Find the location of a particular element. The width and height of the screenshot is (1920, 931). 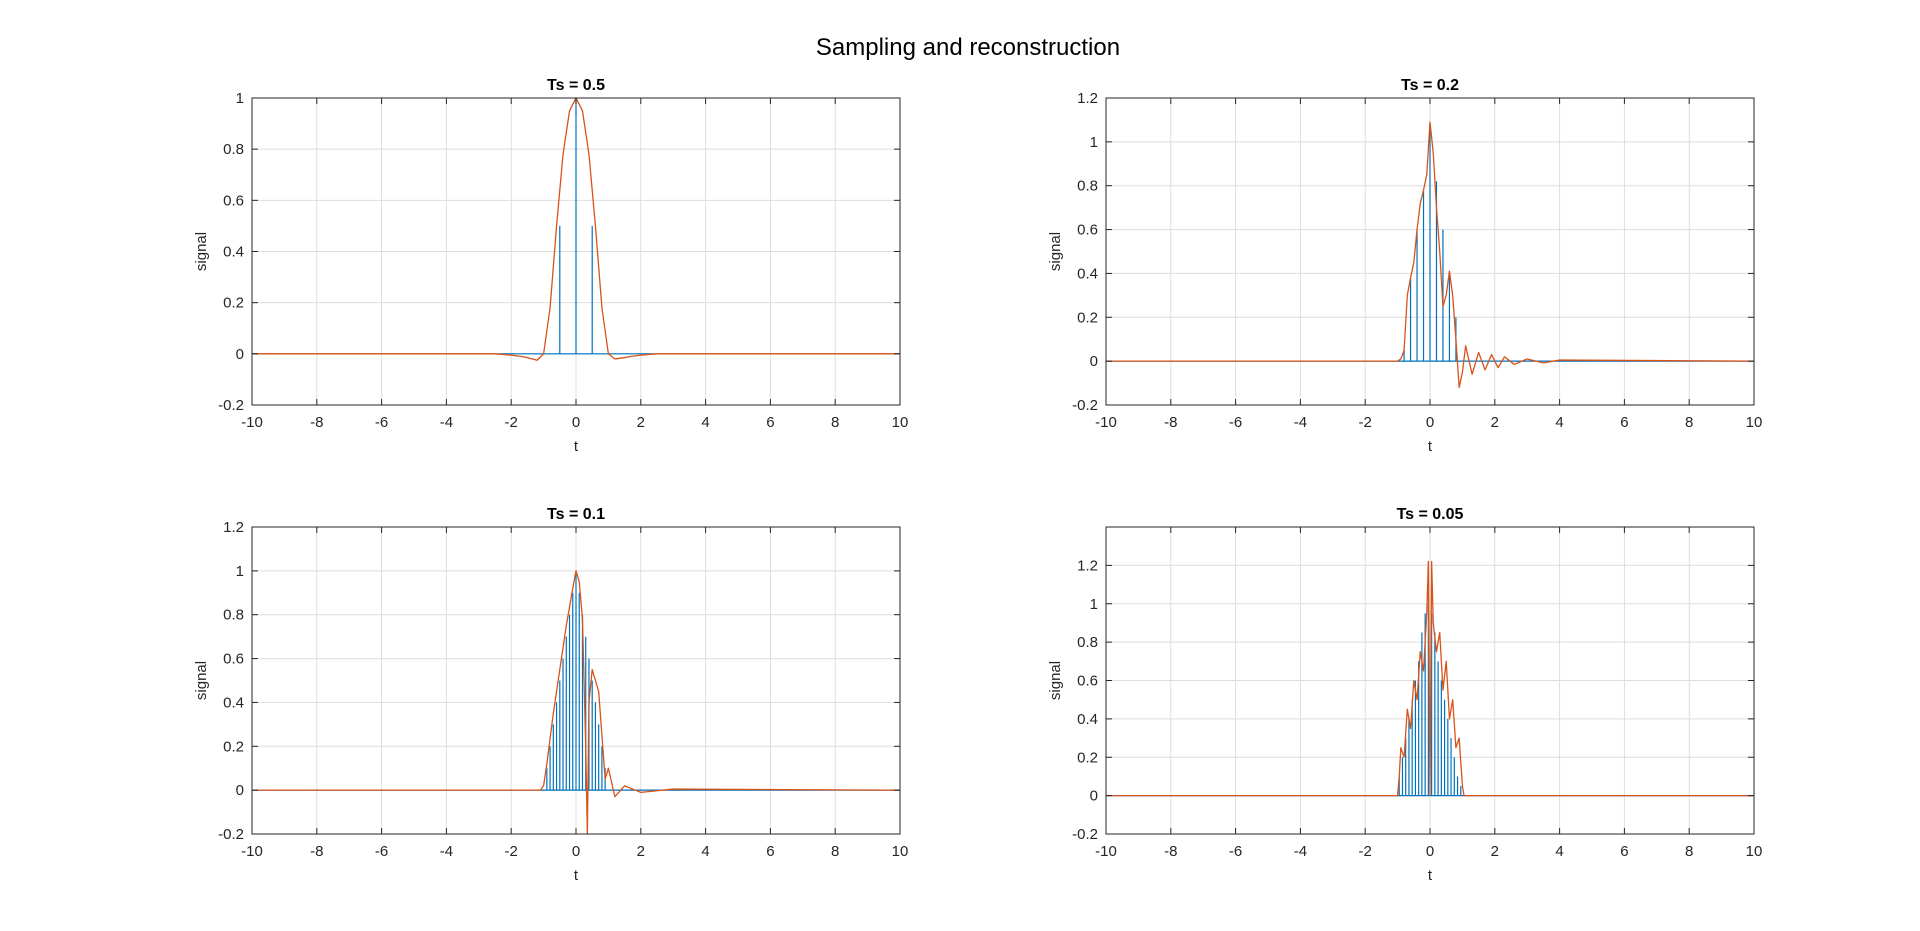

subplot-title: Ts = 0.2 is located at coordinates (1430, 85).